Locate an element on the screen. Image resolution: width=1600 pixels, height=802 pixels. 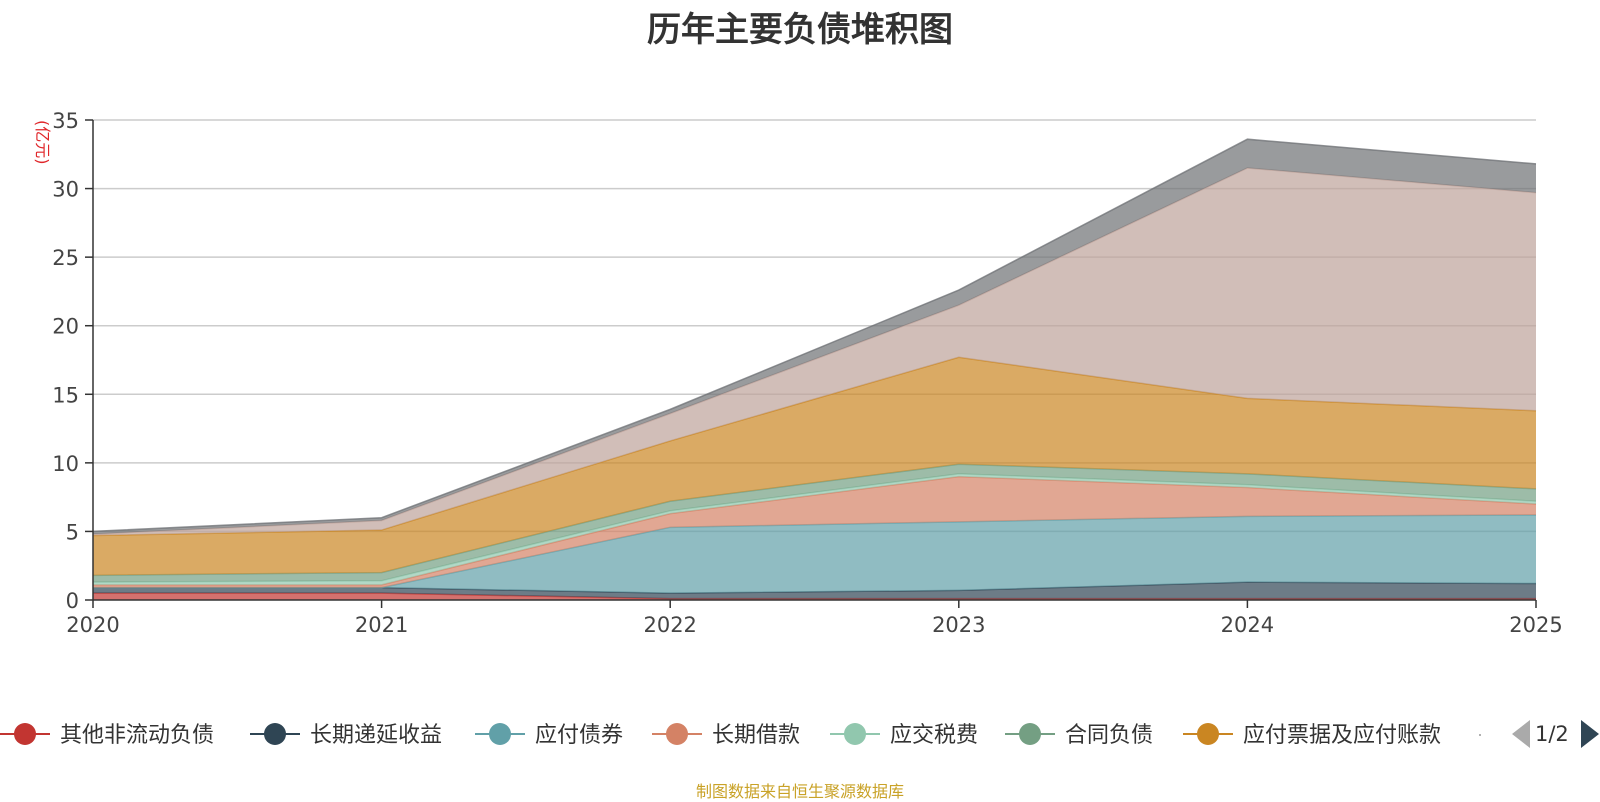
y-tick-label: 25 is located at coordinates (65, 258).